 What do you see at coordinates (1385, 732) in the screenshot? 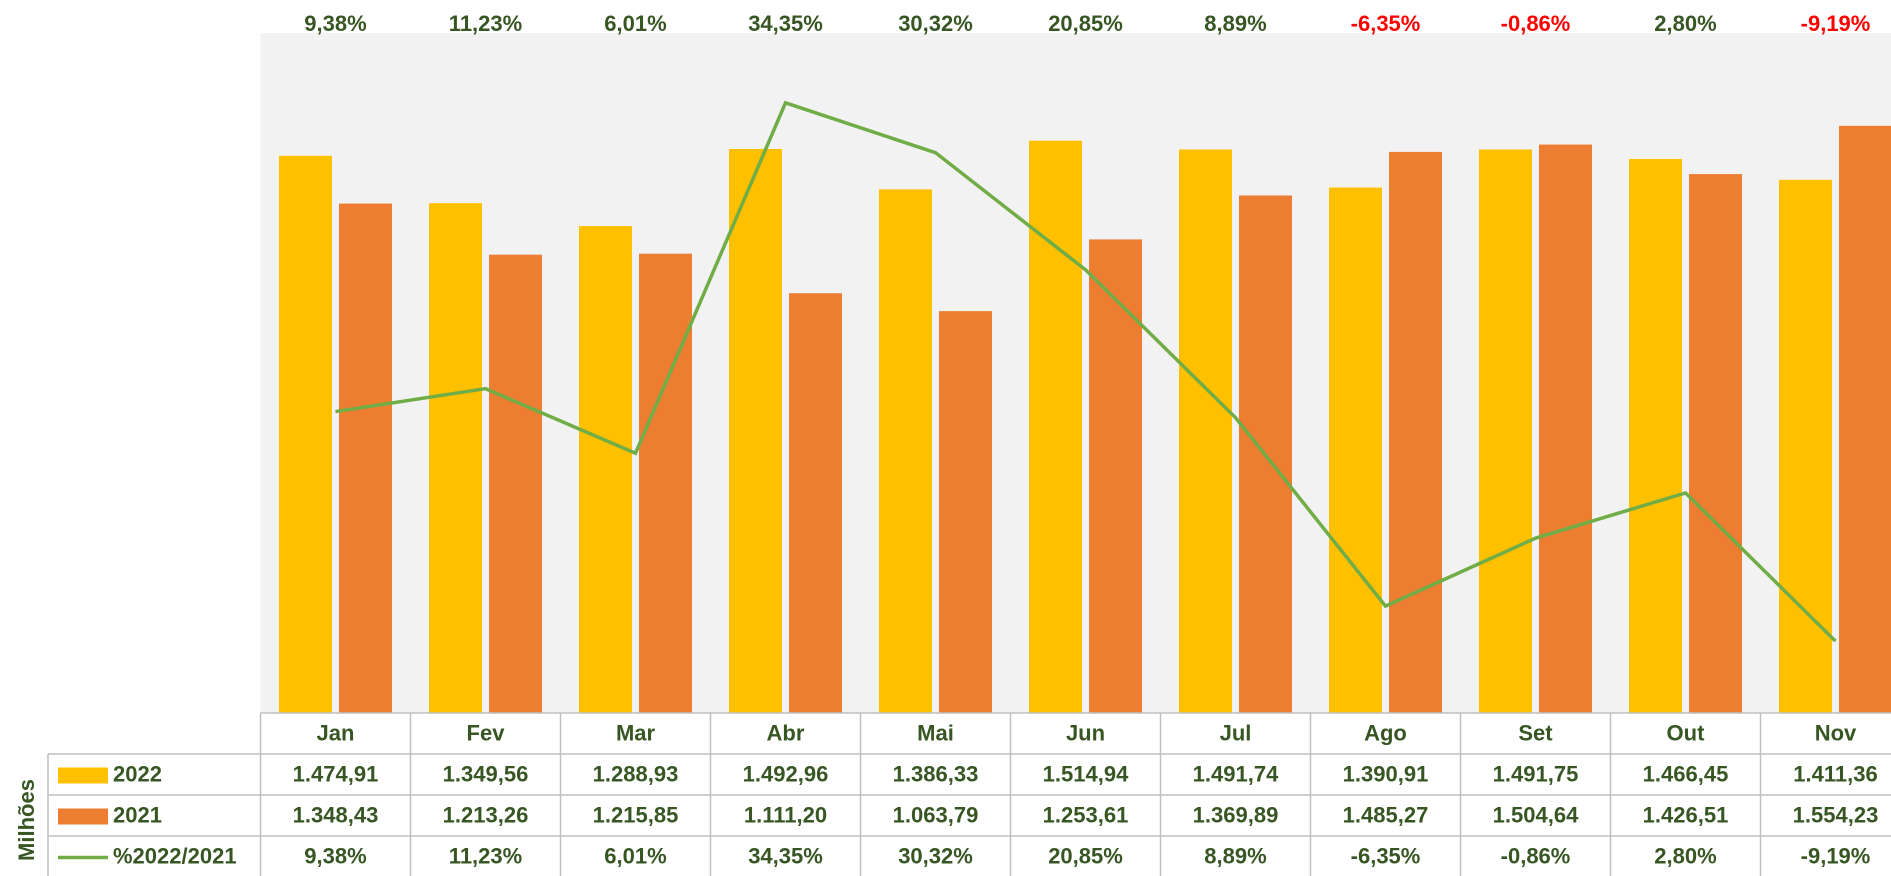
I see `x-tick-label: Ago` at bounding box center [1385, 732].